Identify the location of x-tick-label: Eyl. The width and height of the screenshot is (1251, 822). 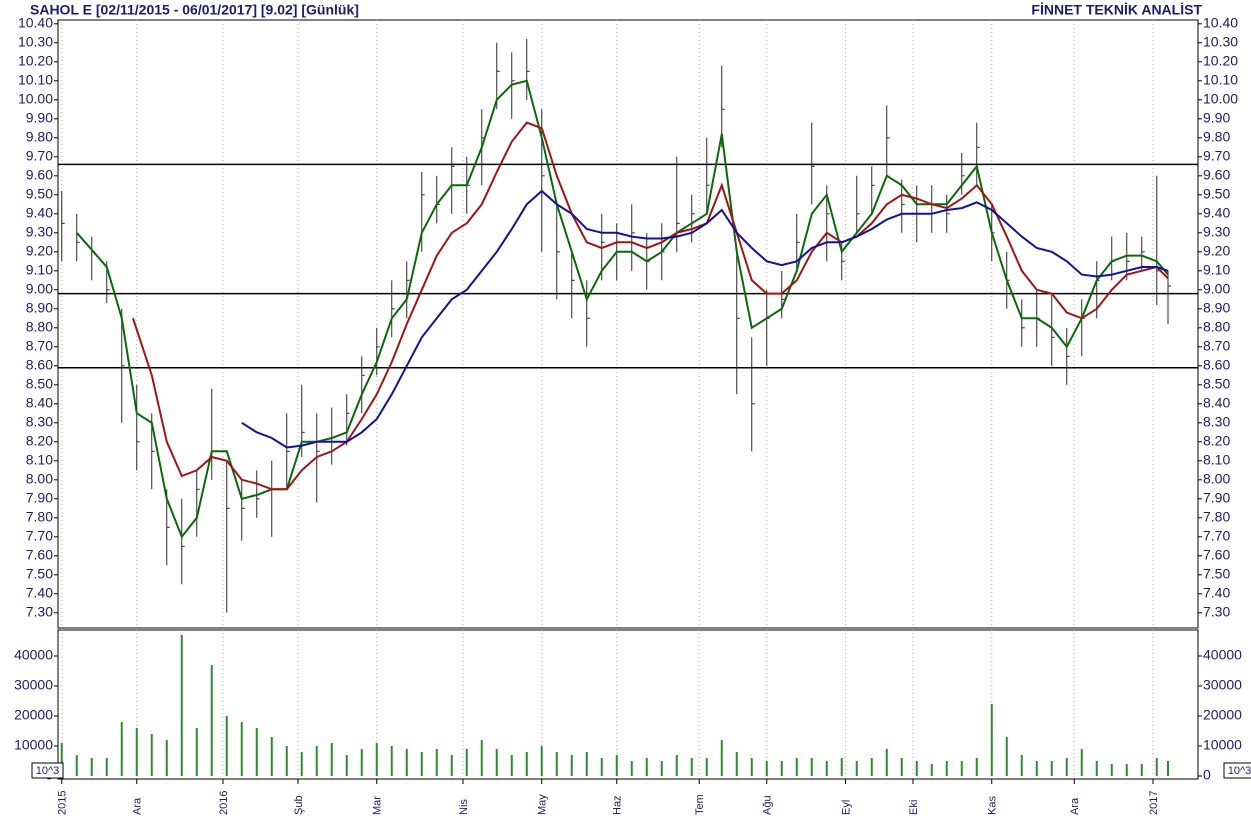
(846, 807).